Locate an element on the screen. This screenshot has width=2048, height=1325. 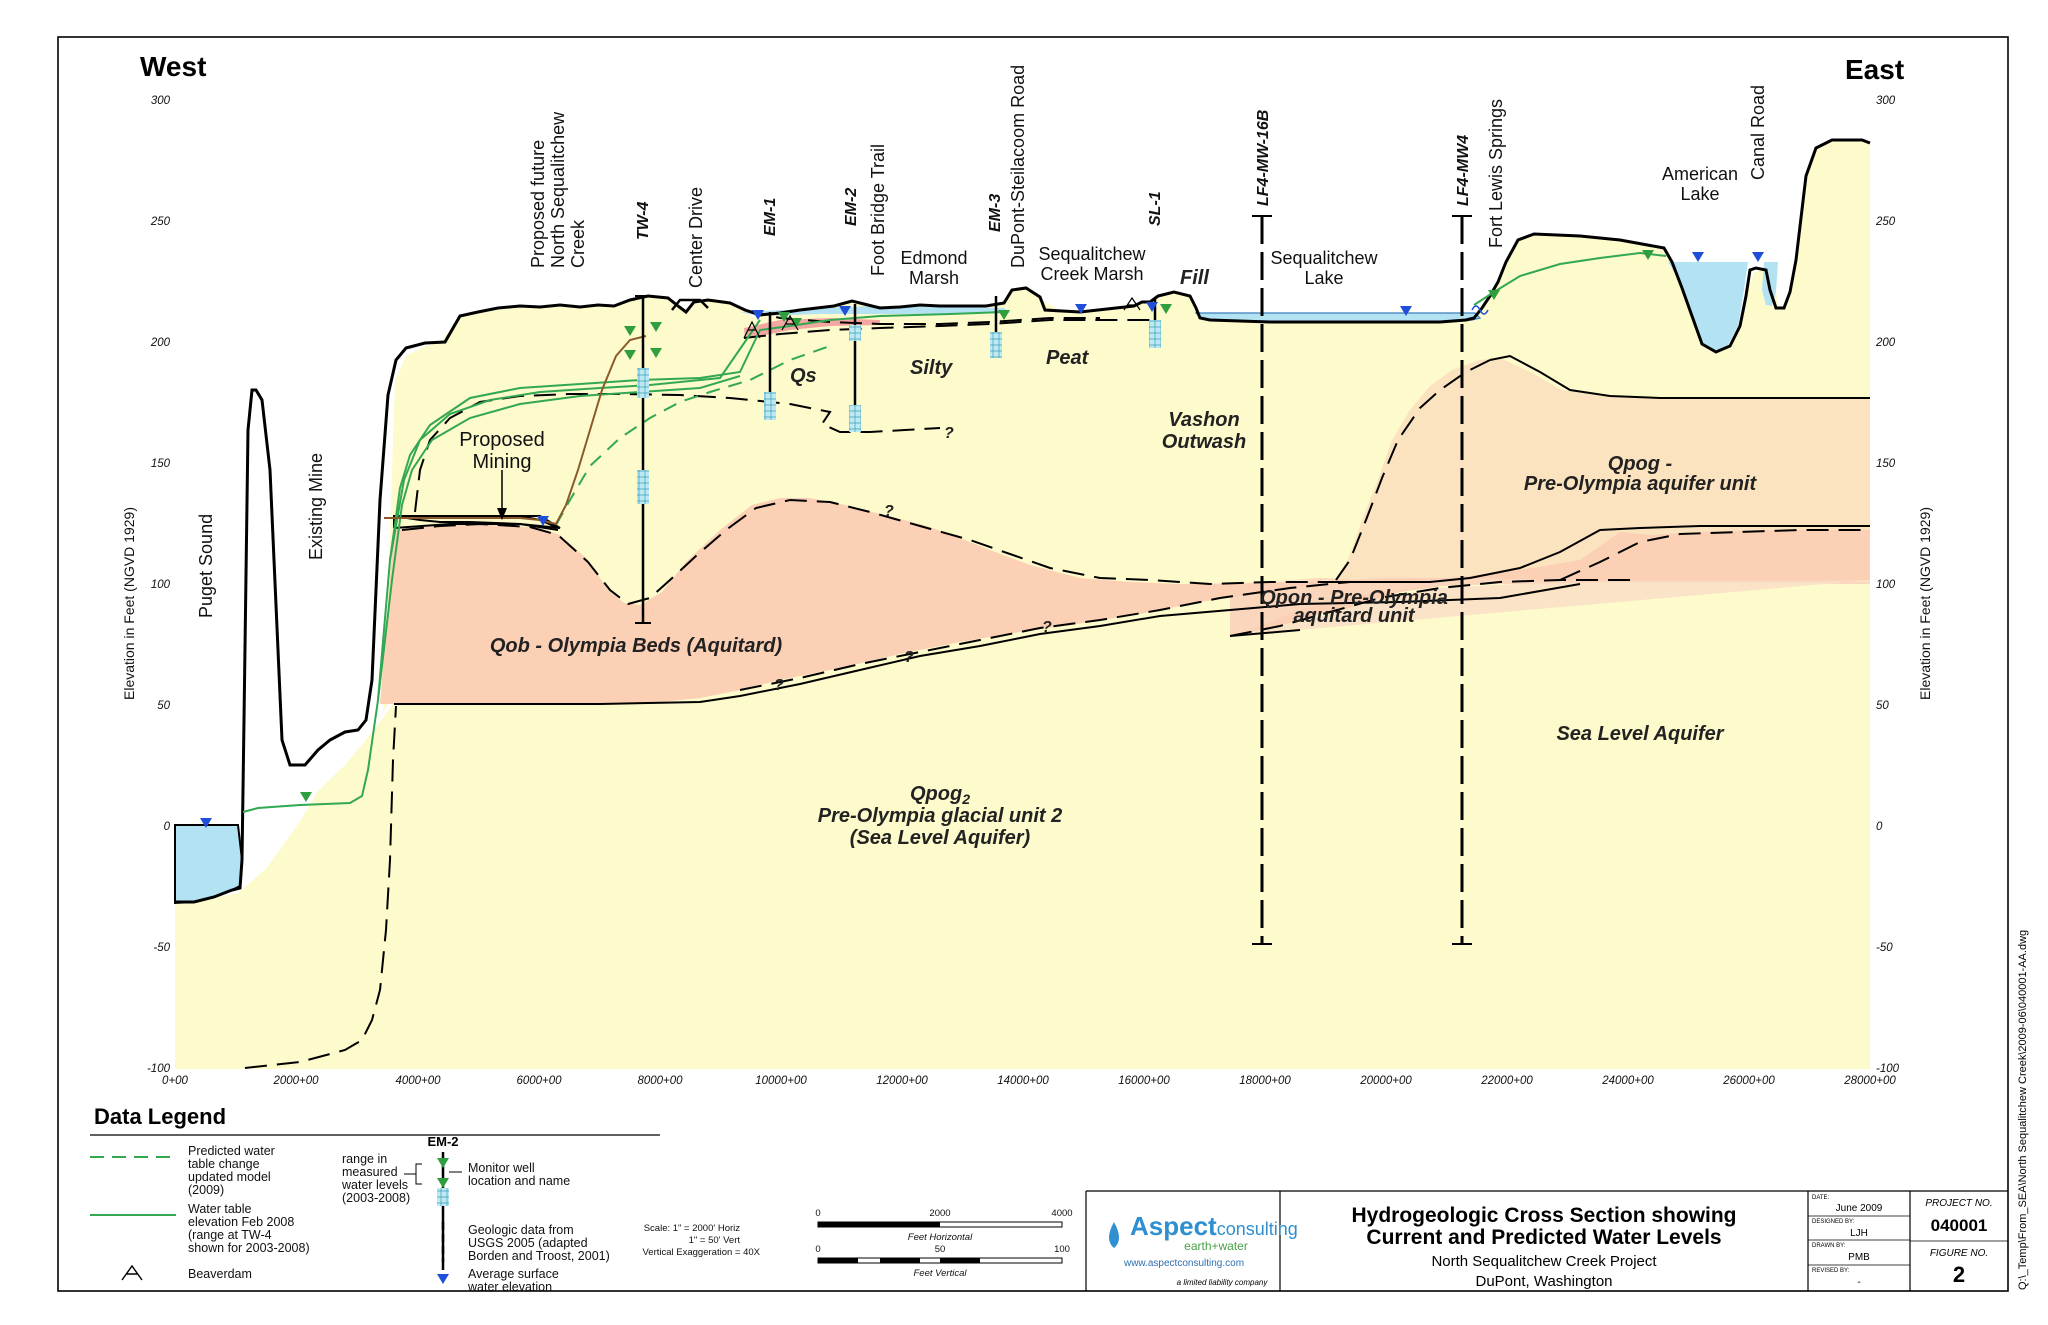
query-mark-5: ? is located at coordinates (779, 685).